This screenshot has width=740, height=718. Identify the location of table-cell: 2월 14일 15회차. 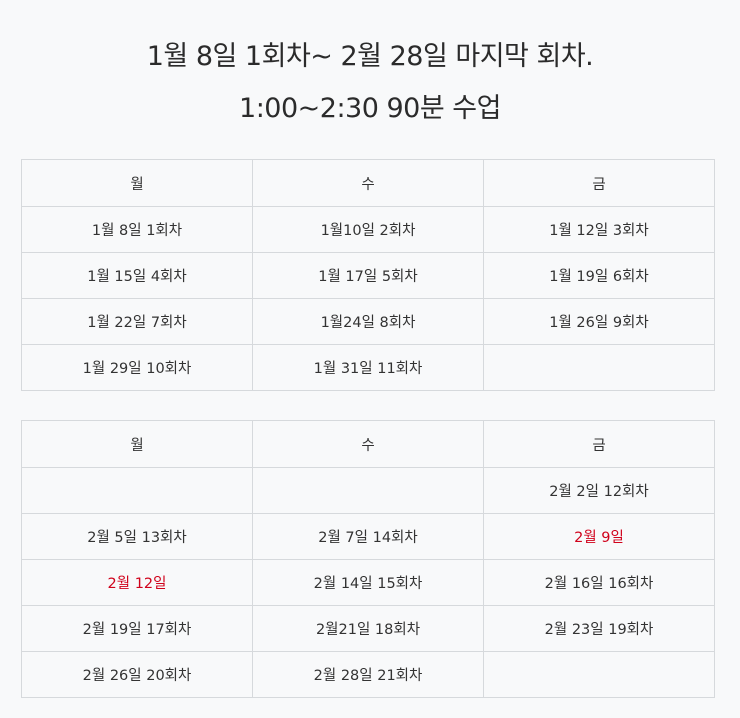
(368, 582).